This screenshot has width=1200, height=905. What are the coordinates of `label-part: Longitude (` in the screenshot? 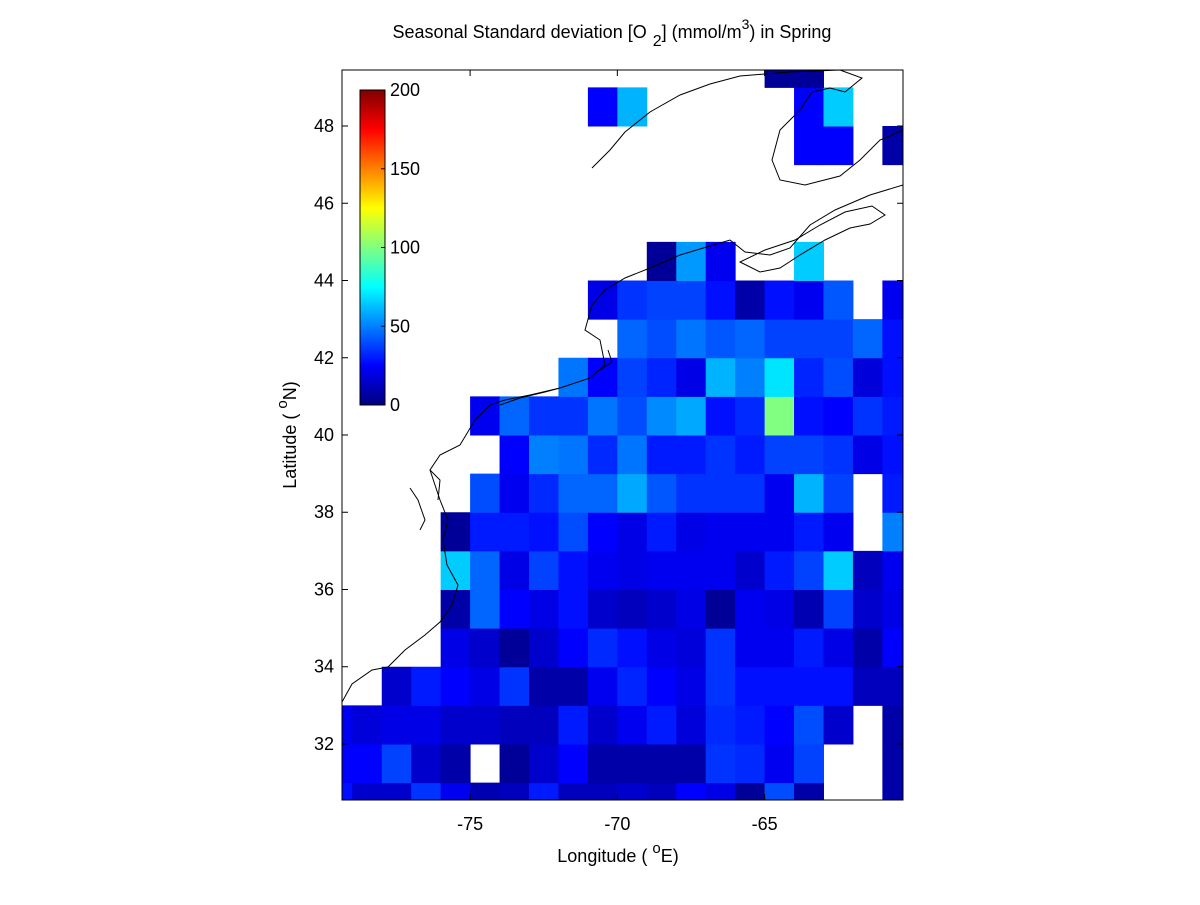 It's located at (604, 856).